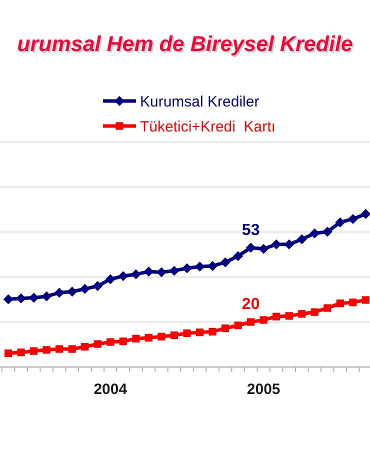 This screenshot has height=450, width=370. I want to click on legend-label: Kurumsal Krediler, so click(200, 102).